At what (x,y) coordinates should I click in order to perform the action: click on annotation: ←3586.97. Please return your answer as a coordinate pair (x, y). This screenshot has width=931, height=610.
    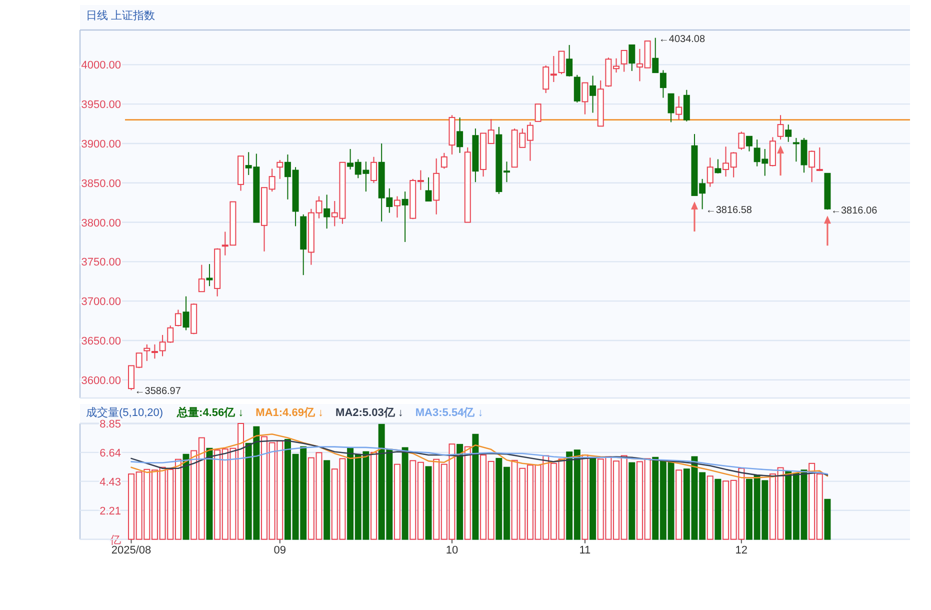
    Looking at the image, I should click on (158, 392).